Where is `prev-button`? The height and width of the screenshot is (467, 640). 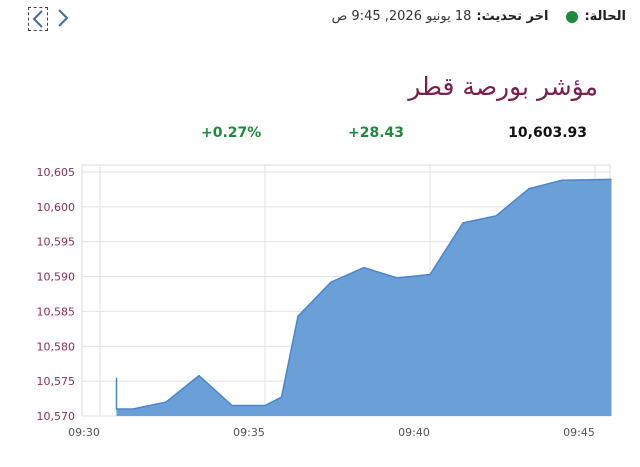
prev-button is located at coordinates (38, 19).